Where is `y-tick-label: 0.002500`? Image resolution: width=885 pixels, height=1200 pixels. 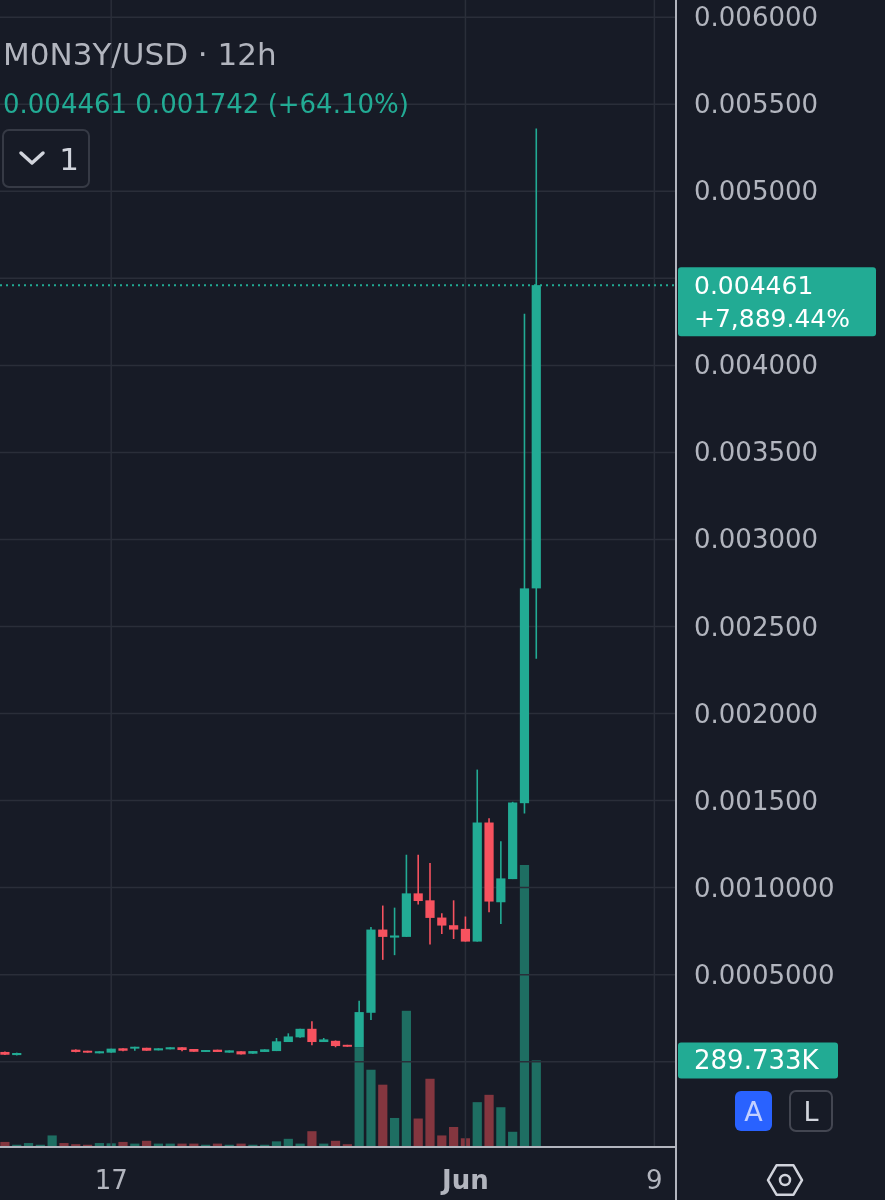 y-tick-label: 0.002500 is located at coordinates (756, 626).